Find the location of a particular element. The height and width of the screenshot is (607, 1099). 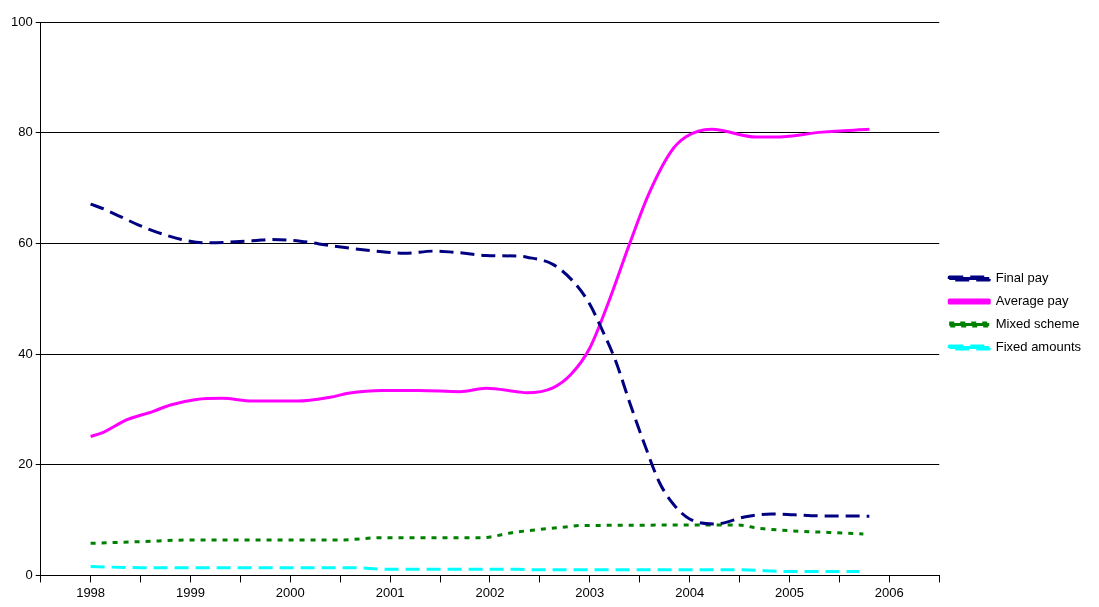

y-tick-label: 0 is located at coordinates (29, 574).